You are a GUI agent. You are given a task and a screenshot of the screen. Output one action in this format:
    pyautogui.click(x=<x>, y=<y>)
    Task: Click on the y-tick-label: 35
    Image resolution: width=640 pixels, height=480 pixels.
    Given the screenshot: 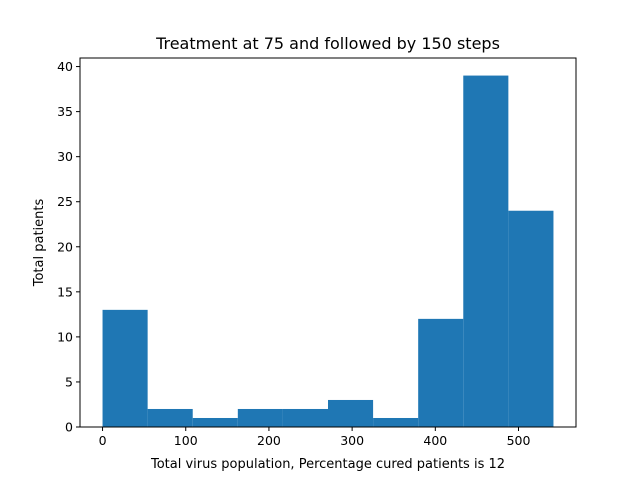 What is the action you would take?
    pyautogui.click(x=65, y=111)
    